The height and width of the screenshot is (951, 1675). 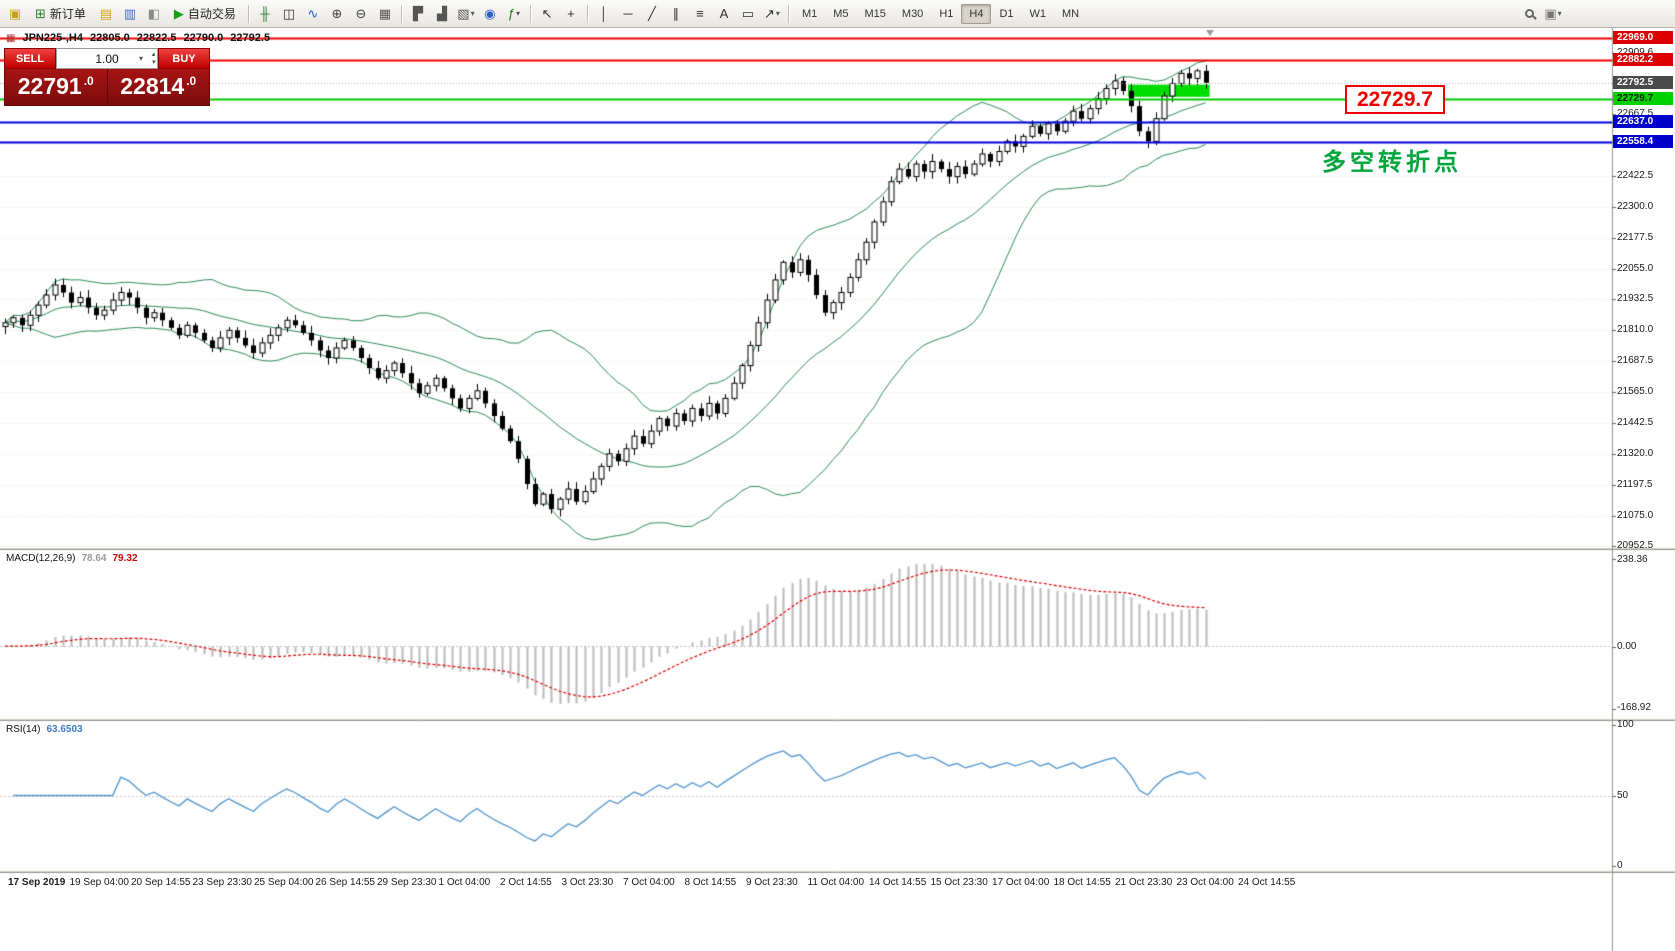 What do you see at coordinates (1071, 13) in the screenshot?
I see `timeframe-button-mn: MN` at bounding box center [1071, 13].